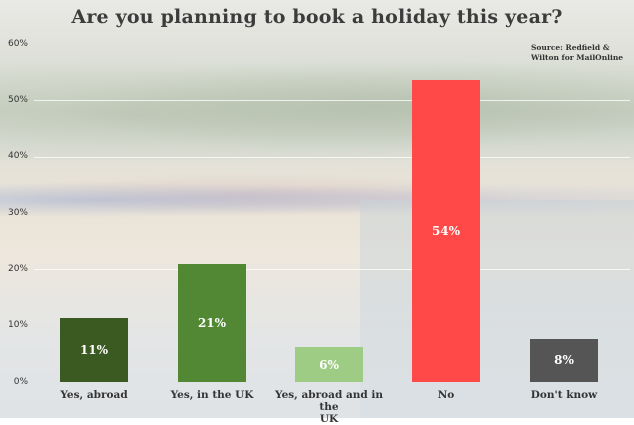 This screenshot has height=425, width=634. I want to click on x-label-dont-know: Don't know, so click(564, 395).